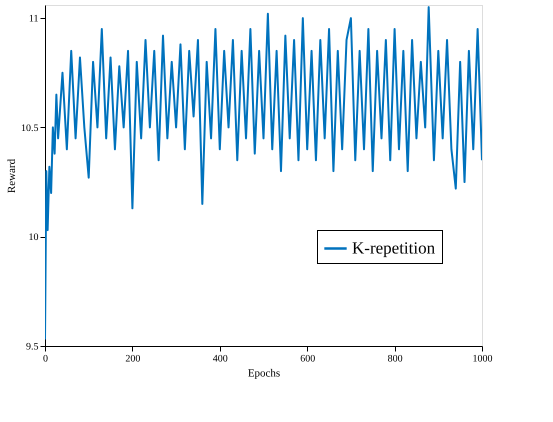 The image size is (553, 422). Describe the element at coordinates (482, 359) in the screenshot. I see `x-tick-label: 1000` at that location.